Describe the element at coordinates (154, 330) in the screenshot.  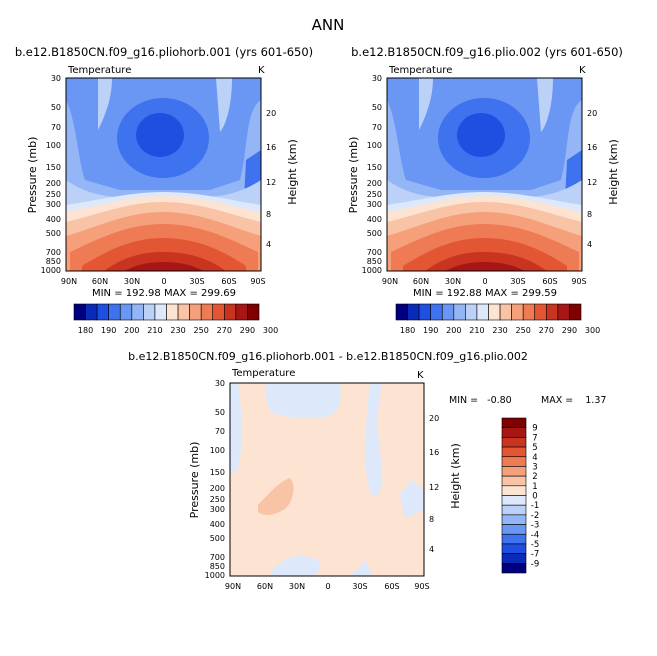
I see `colorbar-label: 210` at that location.